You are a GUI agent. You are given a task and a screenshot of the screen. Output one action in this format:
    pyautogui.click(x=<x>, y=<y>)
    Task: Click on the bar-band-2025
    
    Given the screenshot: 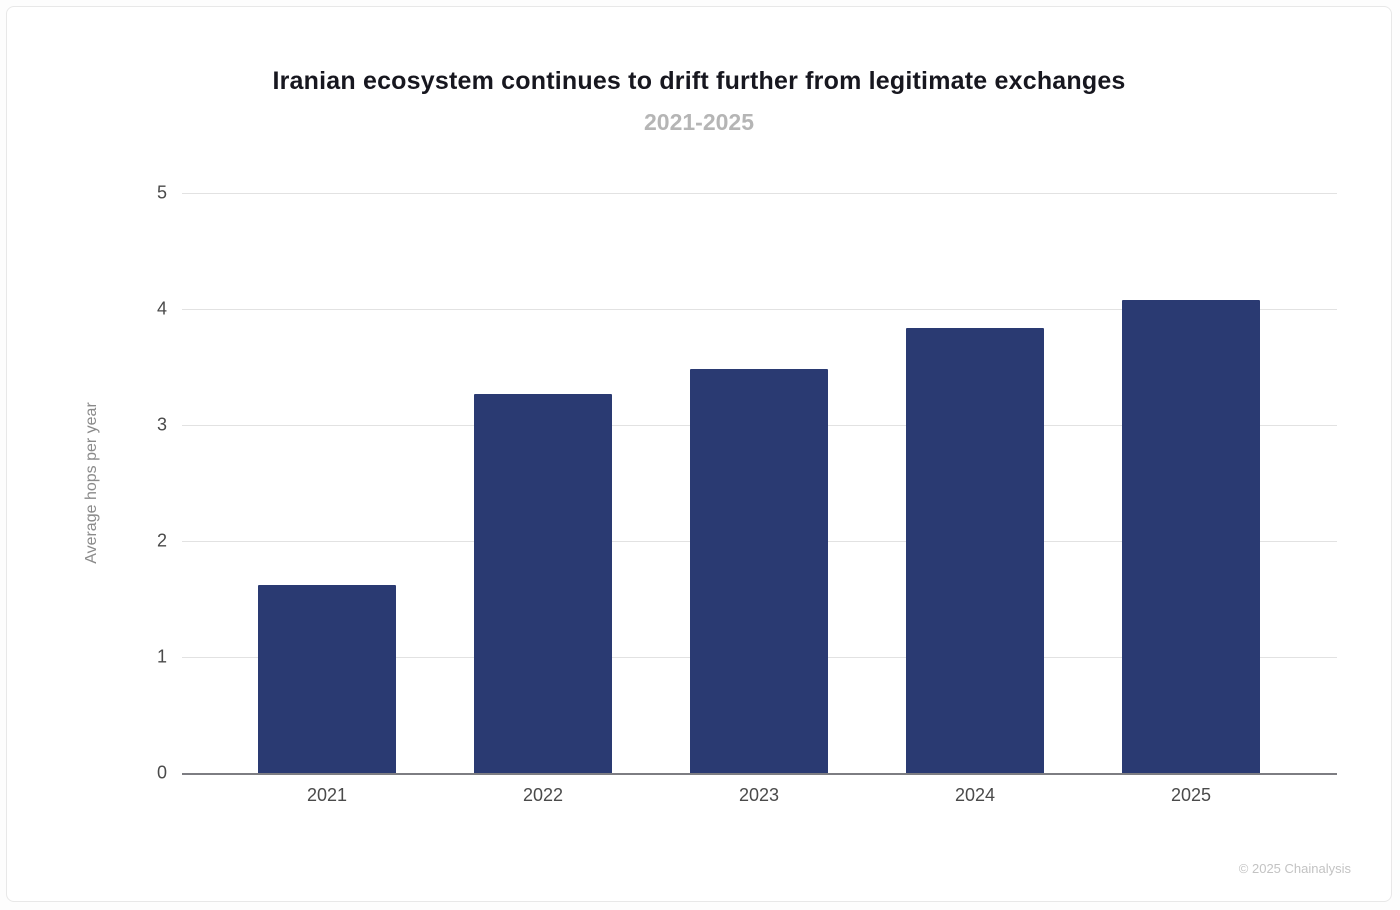 What is the action you would take?
    pyautogui.click(x=1191, y=483)
    